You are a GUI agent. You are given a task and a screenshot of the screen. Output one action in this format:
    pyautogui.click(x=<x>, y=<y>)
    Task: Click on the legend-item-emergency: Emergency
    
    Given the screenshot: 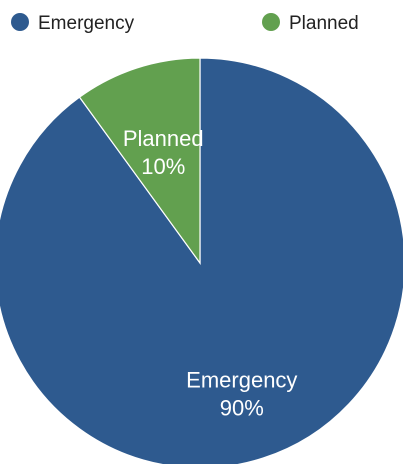 What is the action you would take?
    pyautogui.click(x=73, y=23)
    